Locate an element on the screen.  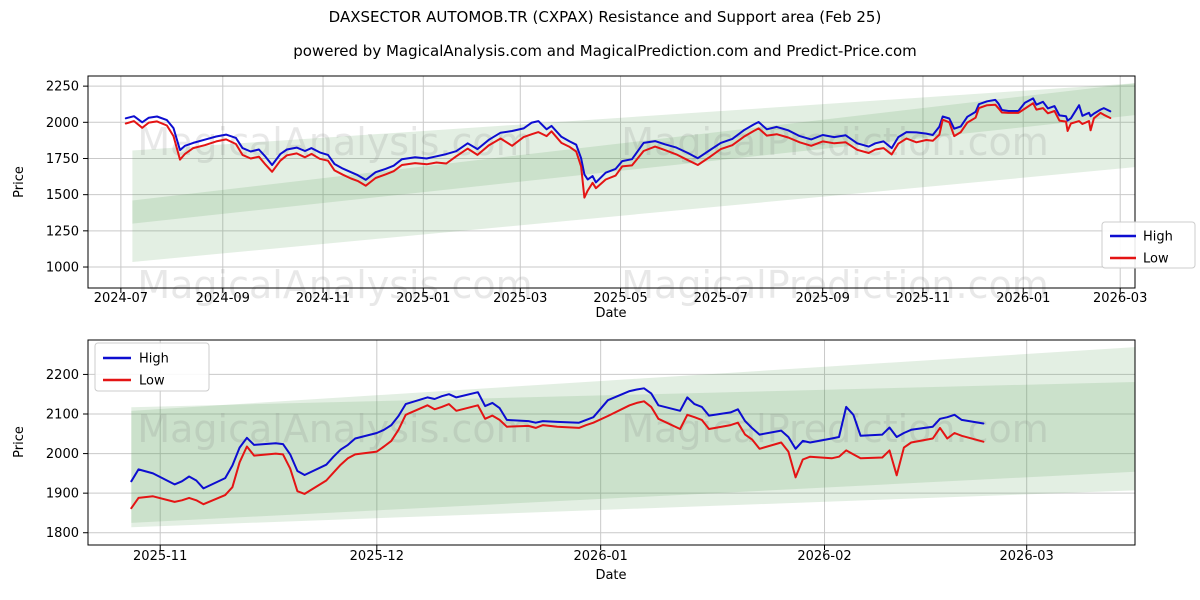
svg-text: 2026-02 is located at coordinates (824, 556).